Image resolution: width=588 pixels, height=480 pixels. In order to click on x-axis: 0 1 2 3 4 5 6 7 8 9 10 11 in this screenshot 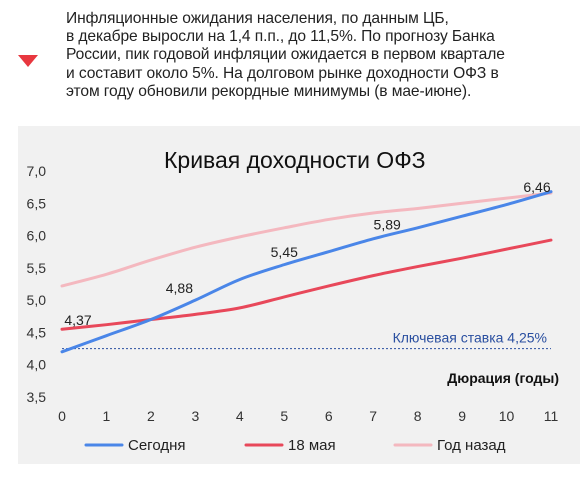, I will do `click(308, 416)`.